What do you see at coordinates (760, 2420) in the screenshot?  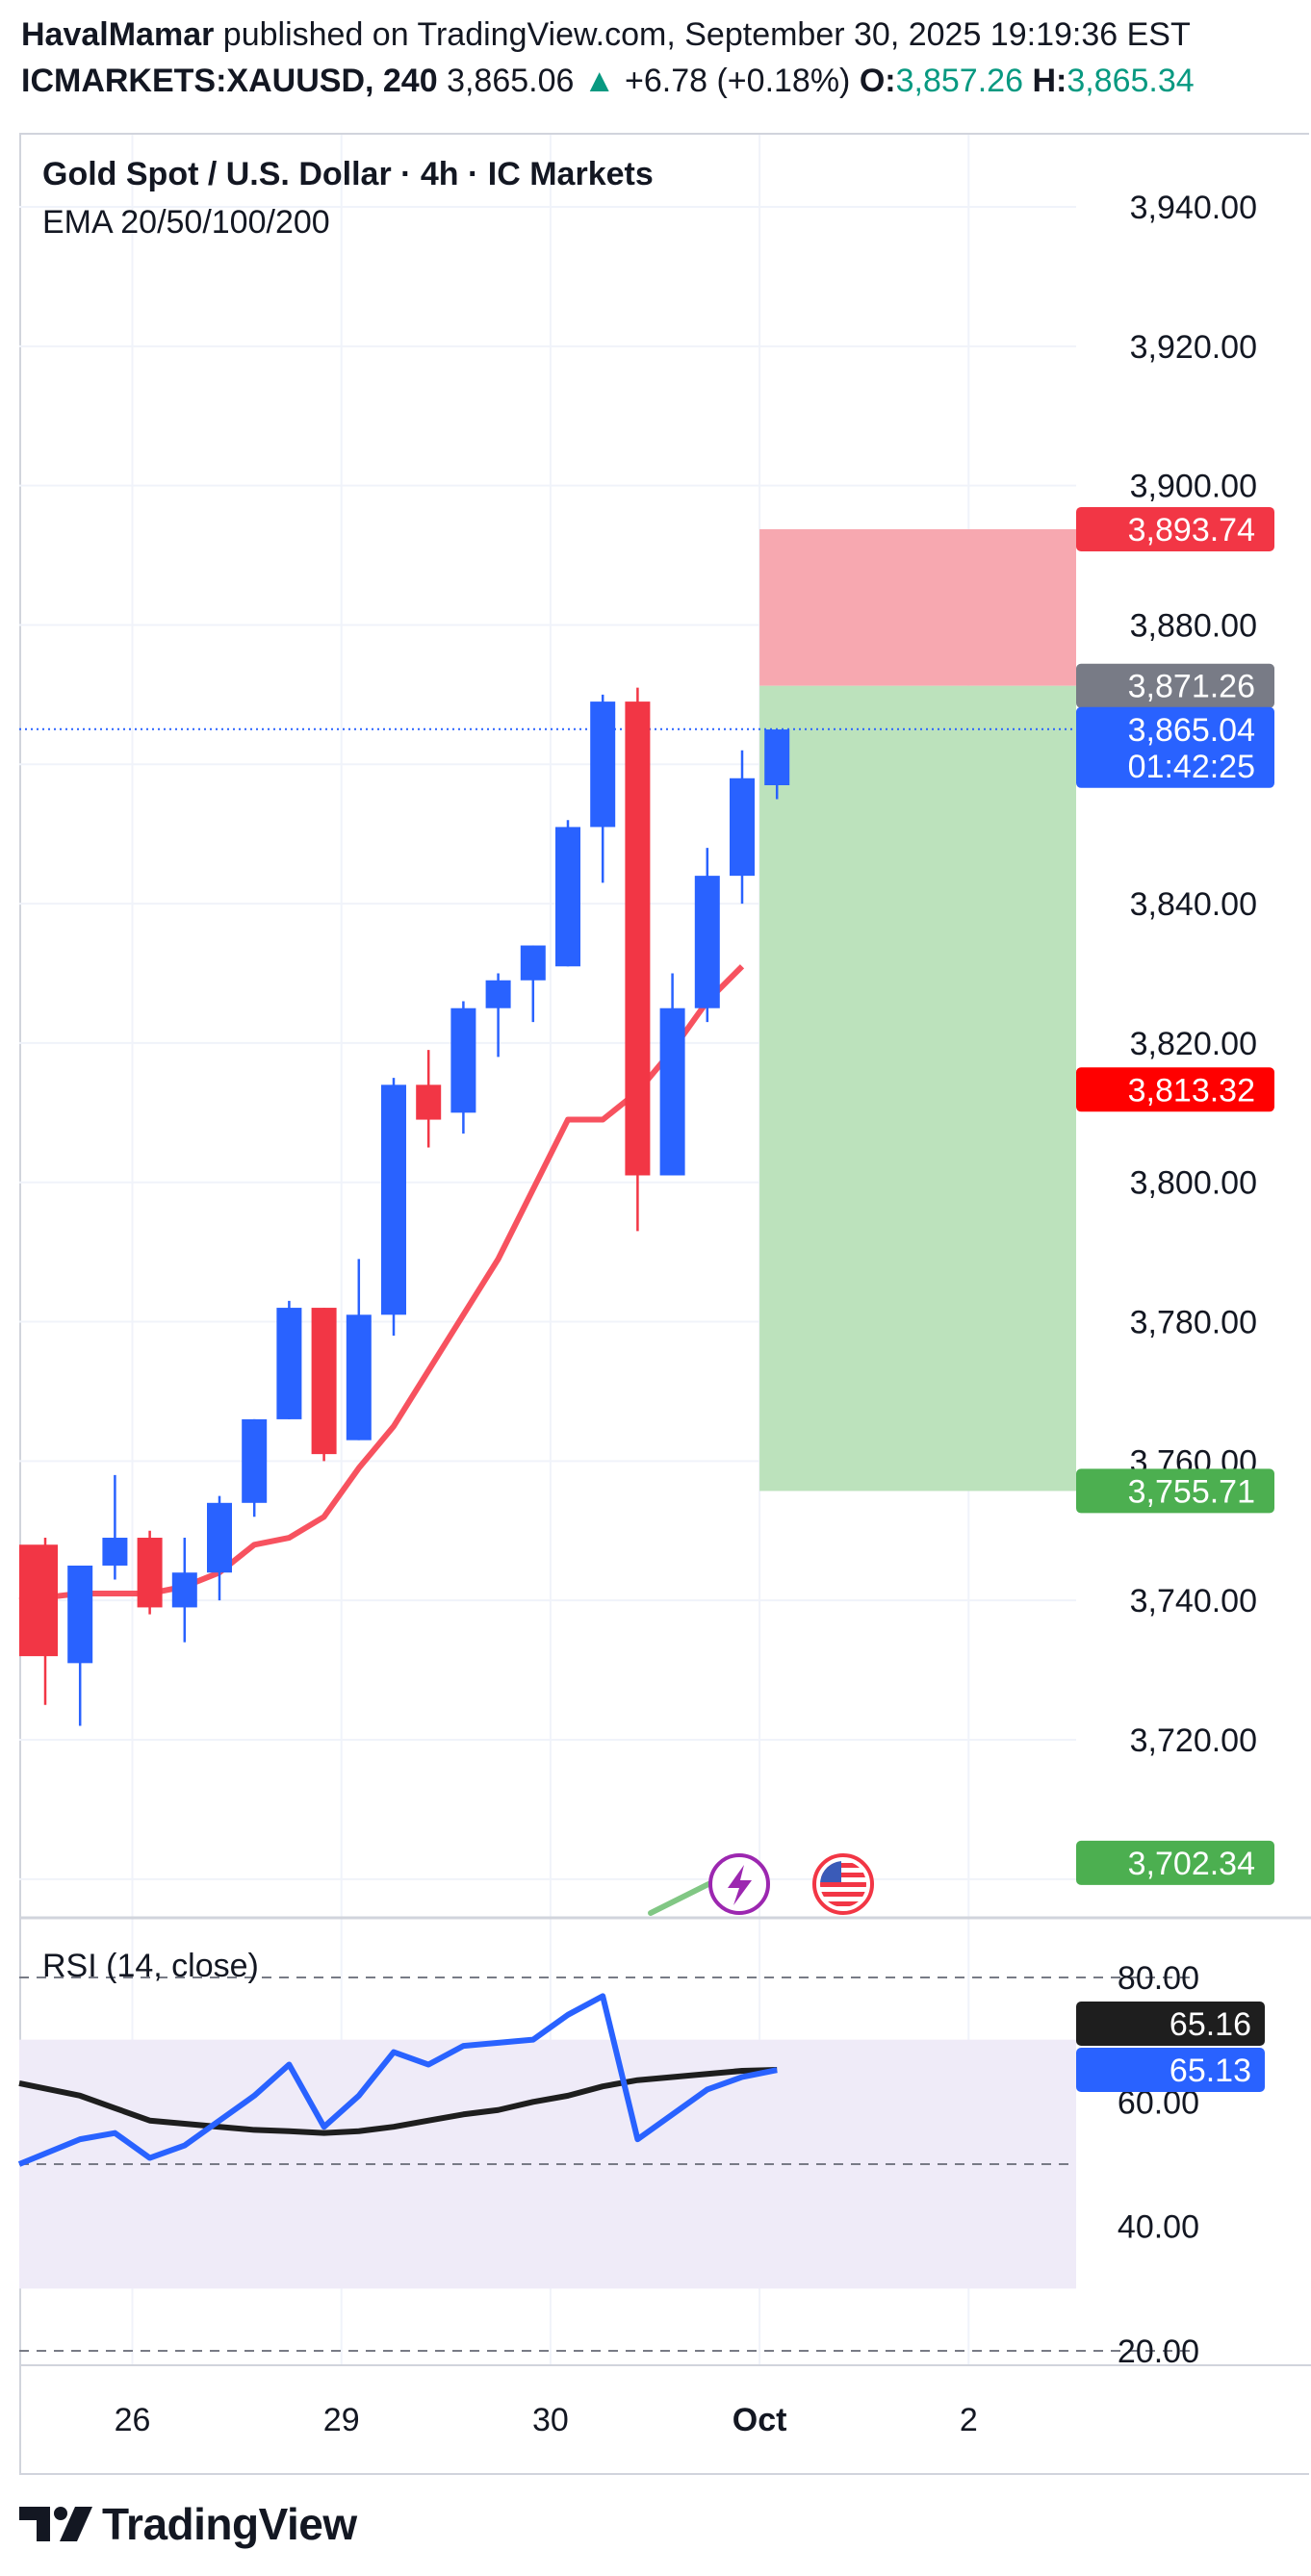 I see `time-tick-label: Oct` at bounding box center [760, 2420].